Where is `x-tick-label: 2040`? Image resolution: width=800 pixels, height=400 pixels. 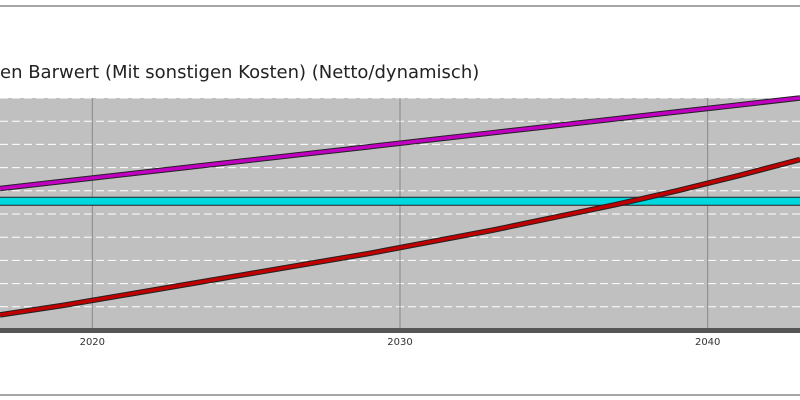
x-tick-label: 2040 is located at coordinates (707, 342).